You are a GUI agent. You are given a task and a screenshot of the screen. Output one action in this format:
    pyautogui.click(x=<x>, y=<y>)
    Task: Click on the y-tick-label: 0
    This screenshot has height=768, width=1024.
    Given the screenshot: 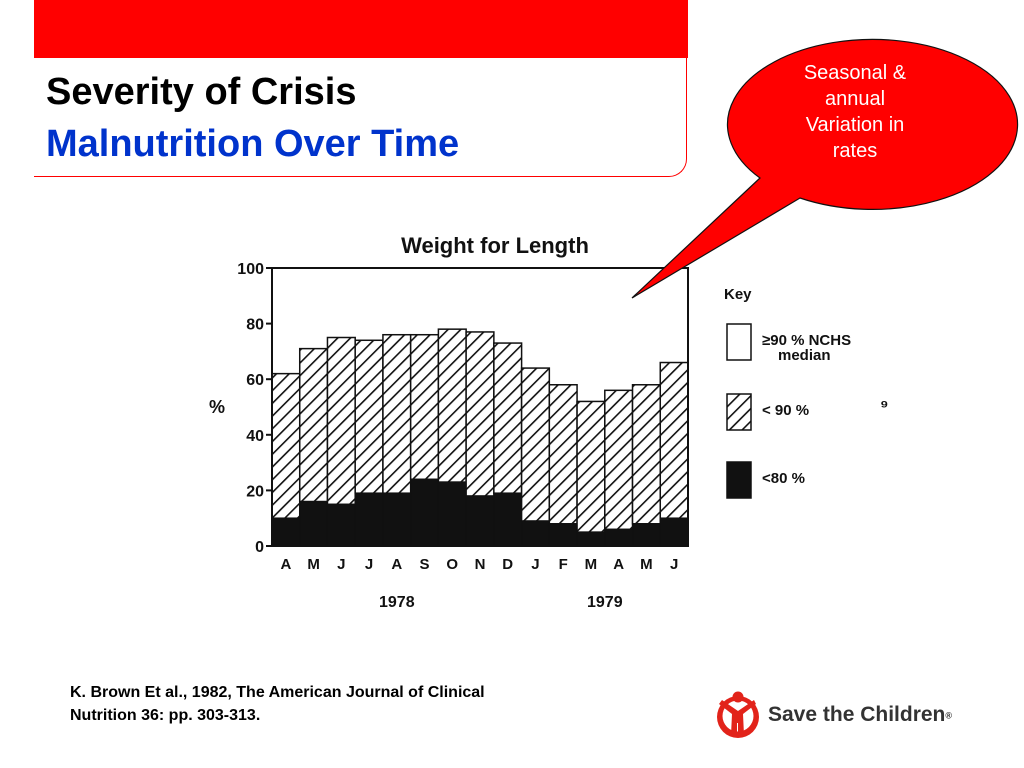 What is the action you would take?
    pyautogui.click(x=259, y=547)
    